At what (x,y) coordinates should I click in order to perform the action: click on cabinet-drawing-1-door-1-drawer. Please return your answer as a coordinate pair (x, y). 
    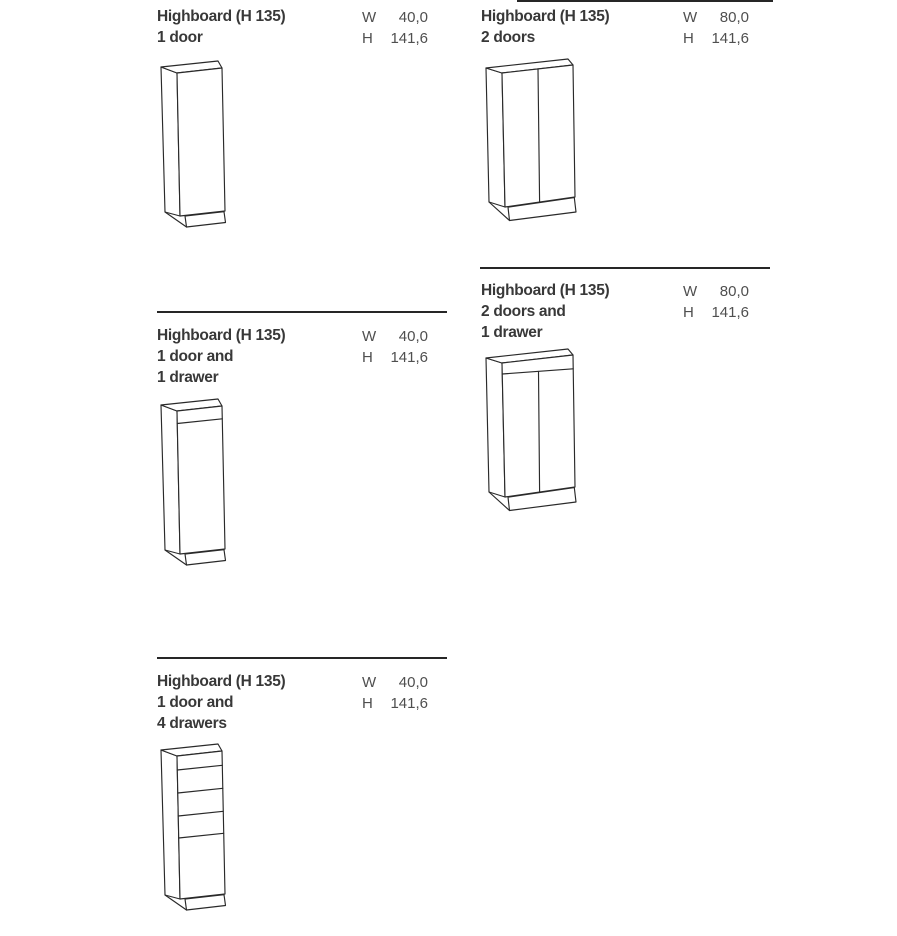
    Looking at the image, I should click on (193, 482).